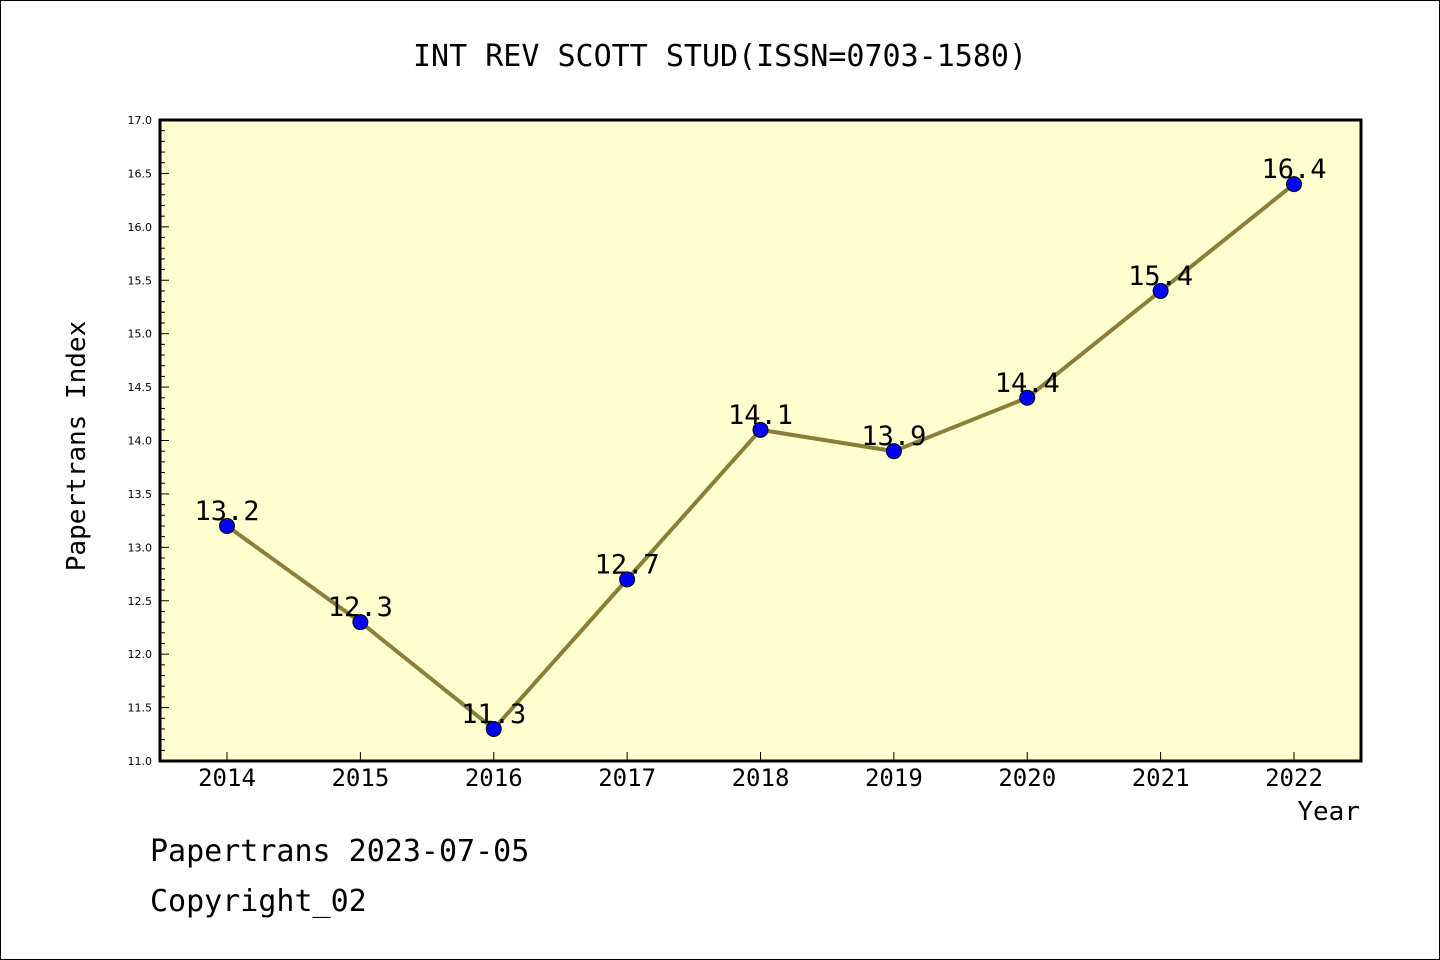  I want to click on y-tick-label: 14.0, so click(140, 441).